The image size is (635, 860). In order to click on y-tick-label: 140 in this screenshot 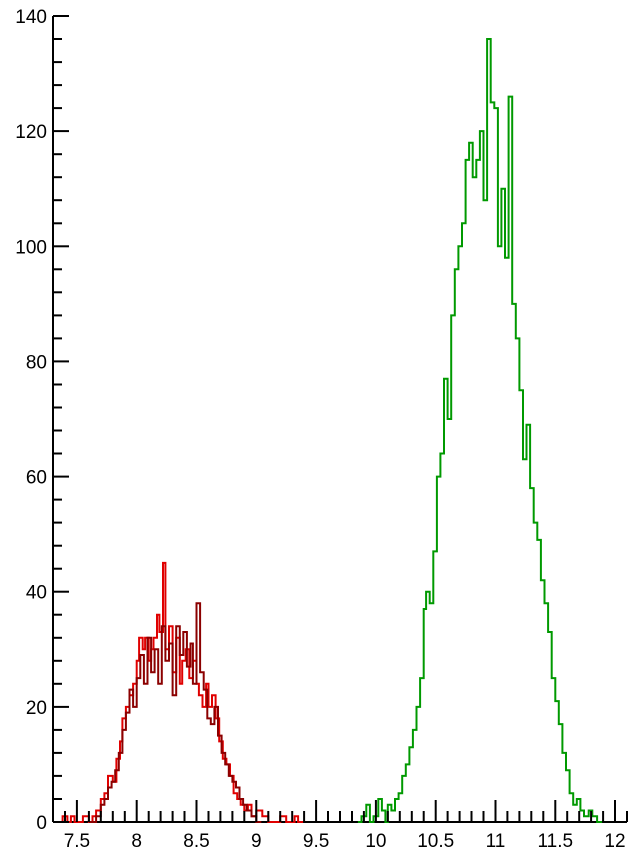, I will do `click(31, 17)`.